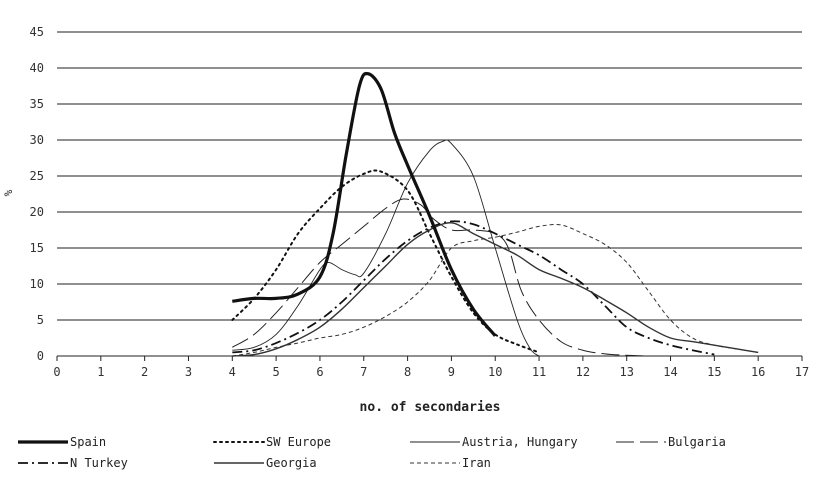  What do you see at coordinates (431, 372) in the screenshot?
I see `x-tick-labels: 0 1 2 3 4 5 6 7 8 9 10 11 12 13 14 15 16 17` at bounding box center [431, 372].